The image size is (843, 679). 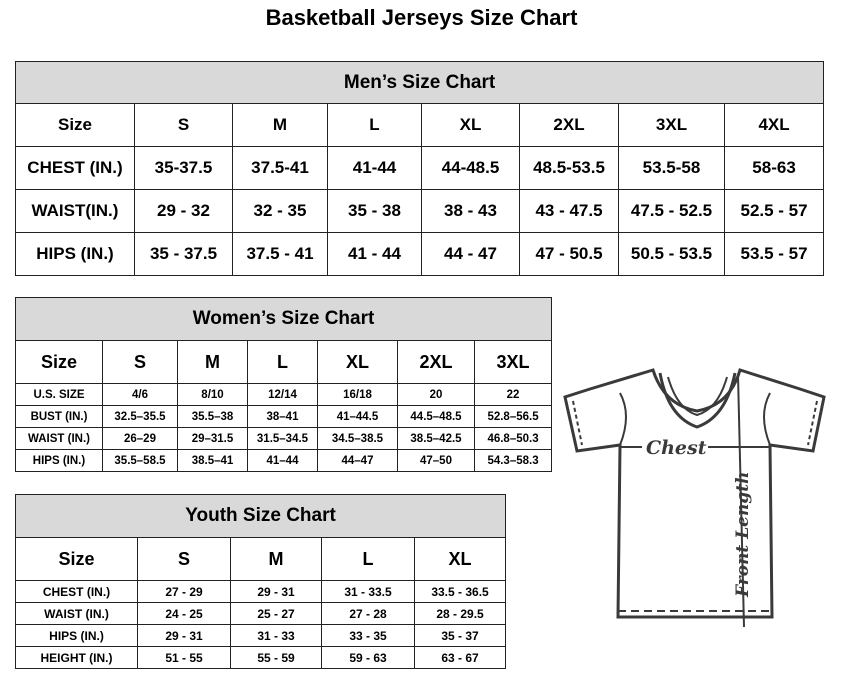 I want to click on measurement-cell: 48.5-53.5, so click(x=569, y=168).